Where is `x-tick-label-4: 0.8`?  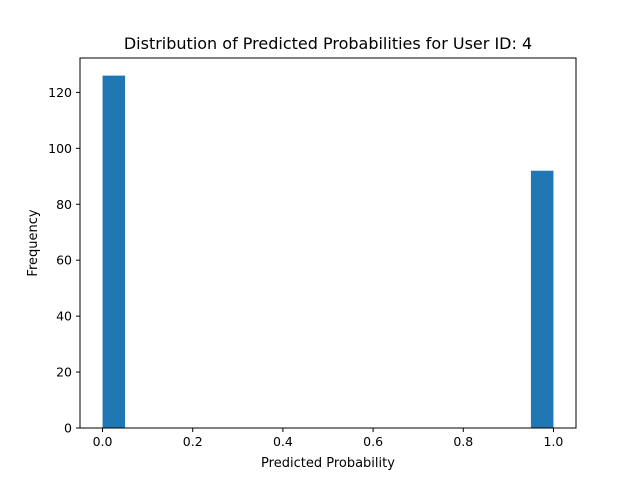
x-tick-label-4: 0.8 is located at coordinates (463, 441).